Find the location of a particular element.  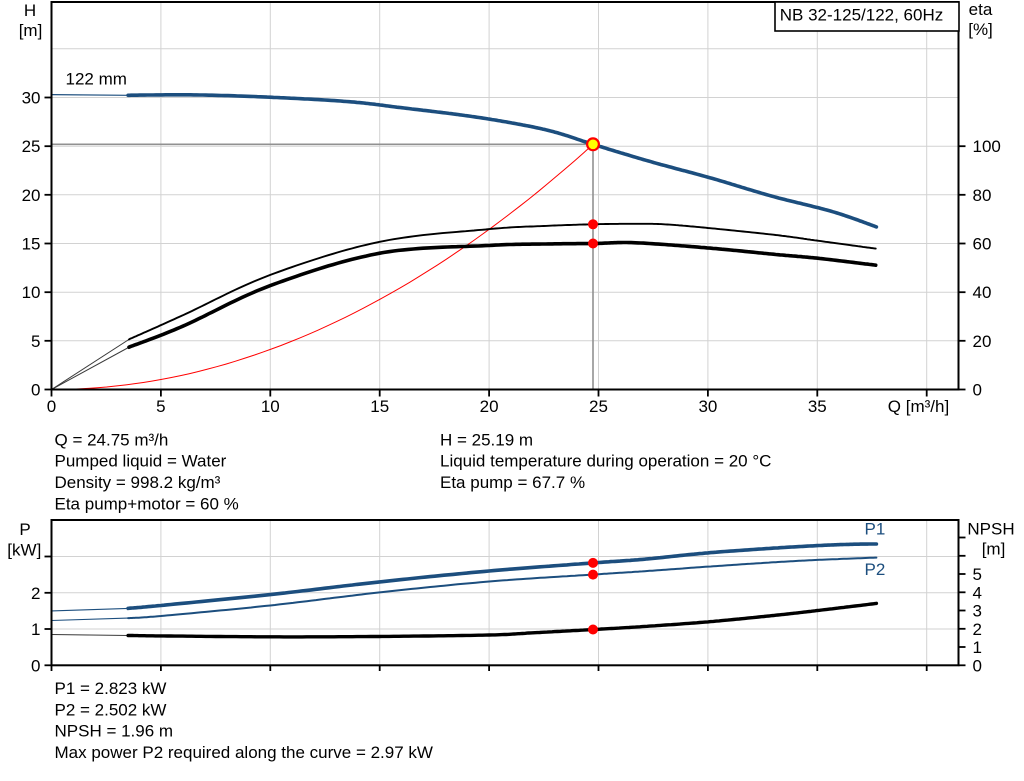

svg-text: 40 is located at coordinates (982, 292).